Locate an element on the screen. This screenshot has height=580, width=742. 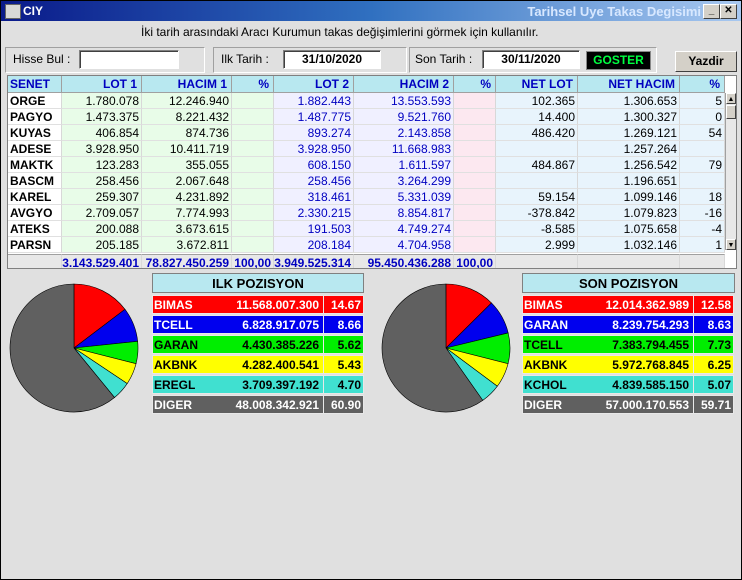
table-cell: 18 is located at coordinates (702, 197).